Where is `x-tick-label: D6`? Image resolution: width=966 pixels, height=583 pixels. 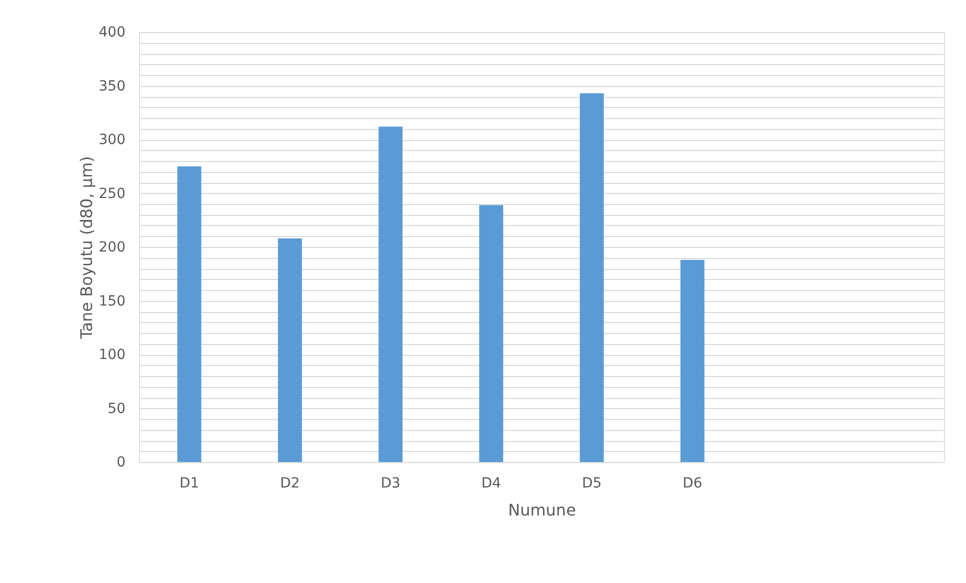
x-tick-label: D6 is located at coordinates (692, 484).